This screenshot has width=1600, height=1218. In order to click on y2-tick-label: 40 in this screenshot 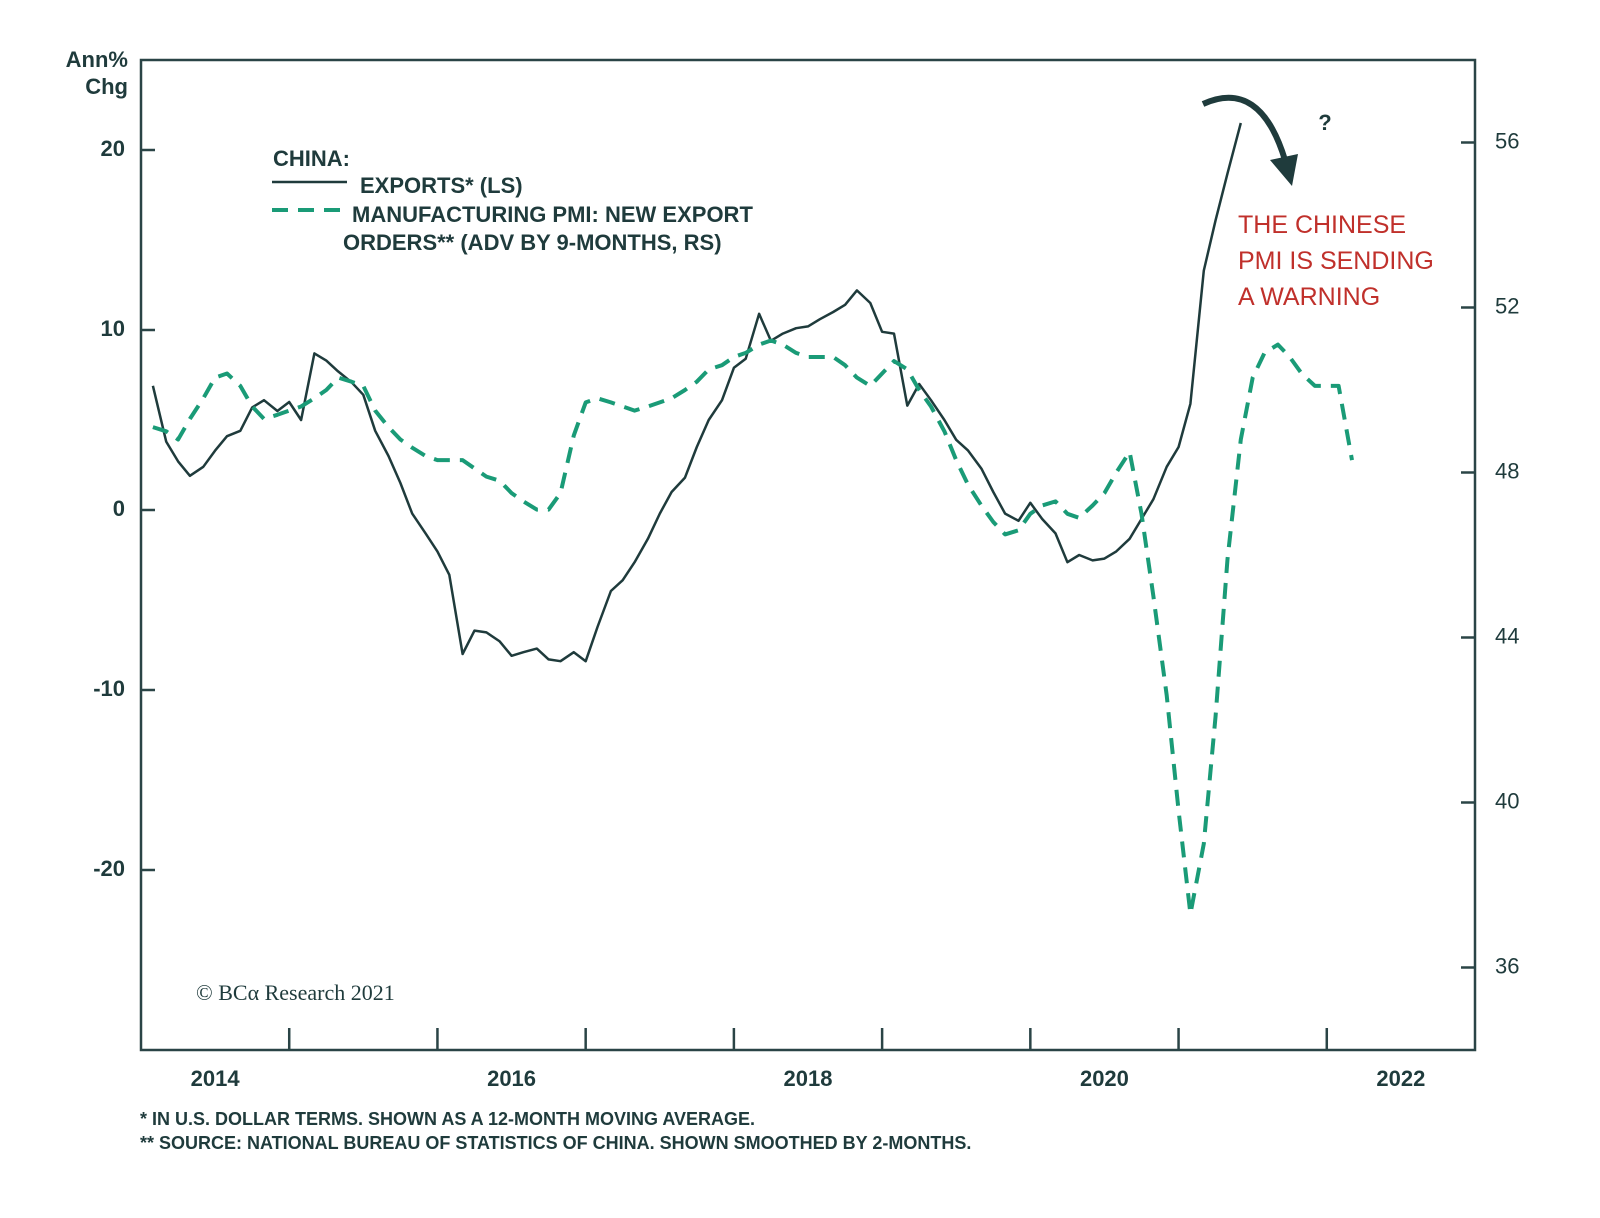, I will do `click(1507, 800)`.